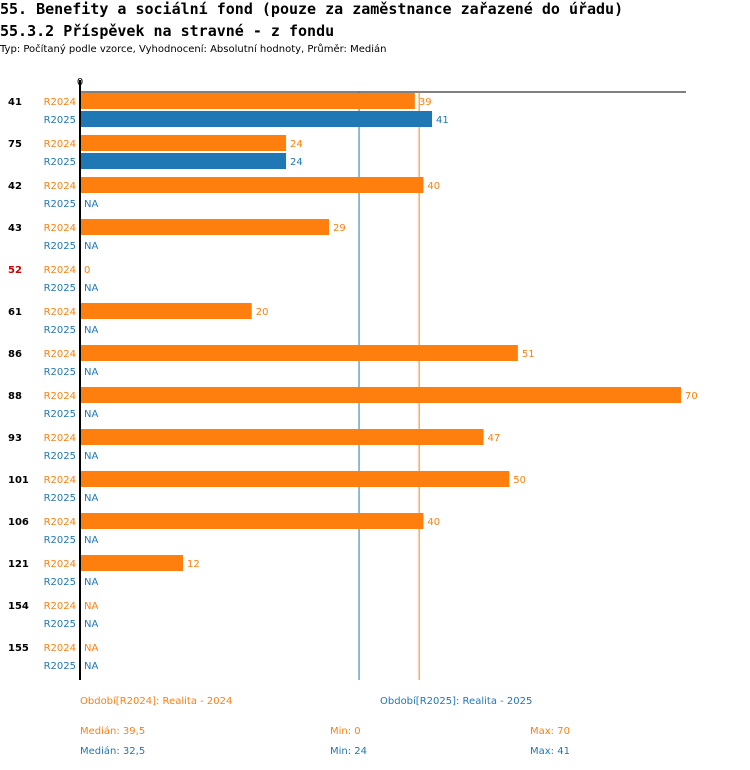 Image resolution: width=750 pixels, height=770 pixels. What do you see at coordinates (494, 438) in the screenshot?
I see `data-label: 47` at bounding box center [494, 438].